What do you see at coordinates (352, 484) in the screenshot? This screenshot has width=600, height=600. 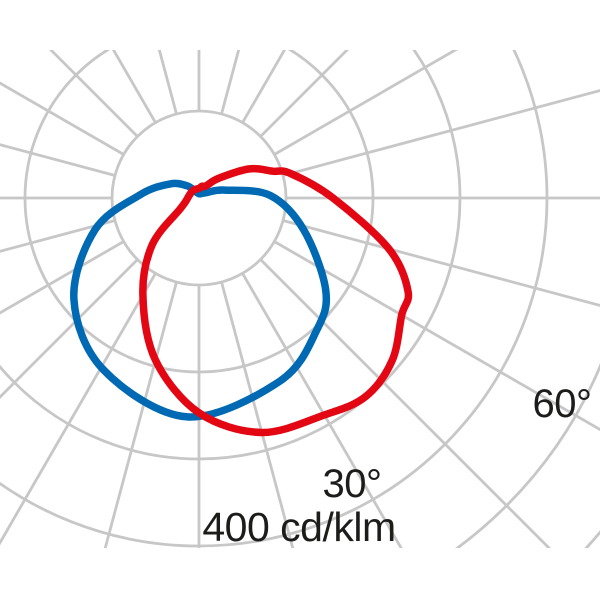 I see `angle-label-30deg: 30°` at bounding box center [352, 484].